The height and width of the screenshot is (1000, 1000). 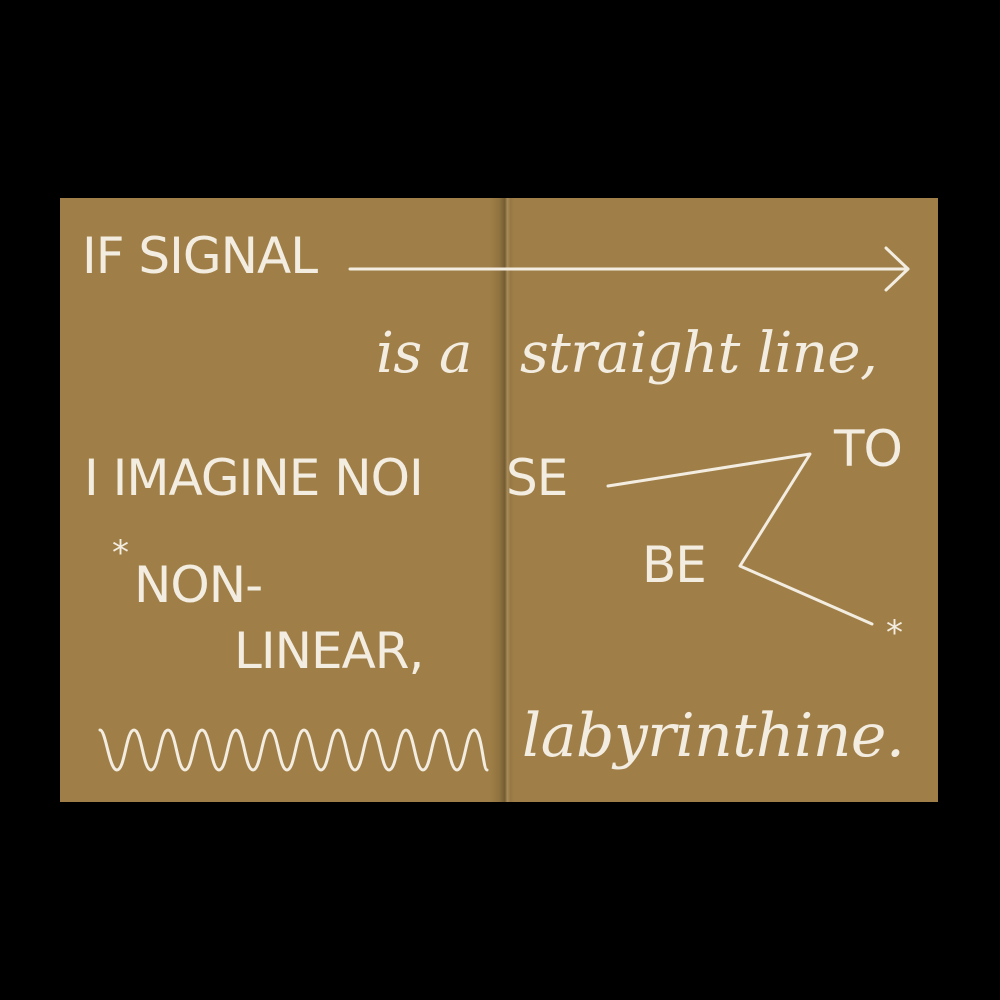 What do you see at coordinates (293, 750) in the screenshot?
I see `wavy-line` at bounding box center [293, 750].